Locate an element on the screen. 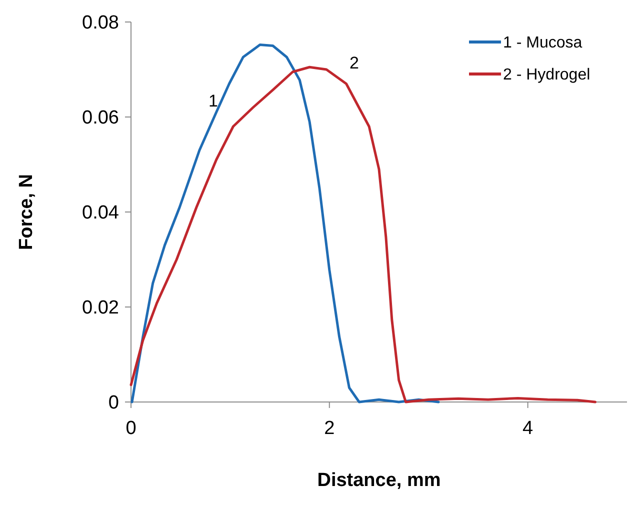 This screenshot has width=629, height=506. x-axis-title: Distance, mm is located at coordinates (379, 480).